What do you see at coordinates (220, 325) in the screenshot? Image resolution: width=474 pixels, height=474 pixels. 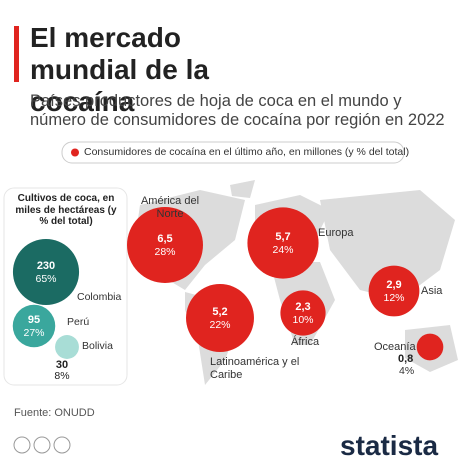 I see `share-label: 22%` at bounding box center [220, 325].